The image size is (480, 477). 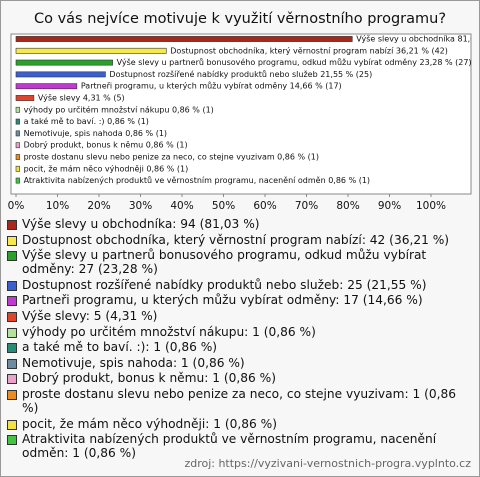 I want to click on bar-label: Dobrý produkt, bonus k němu 0,86 % (1), so click(x=106, y=145).